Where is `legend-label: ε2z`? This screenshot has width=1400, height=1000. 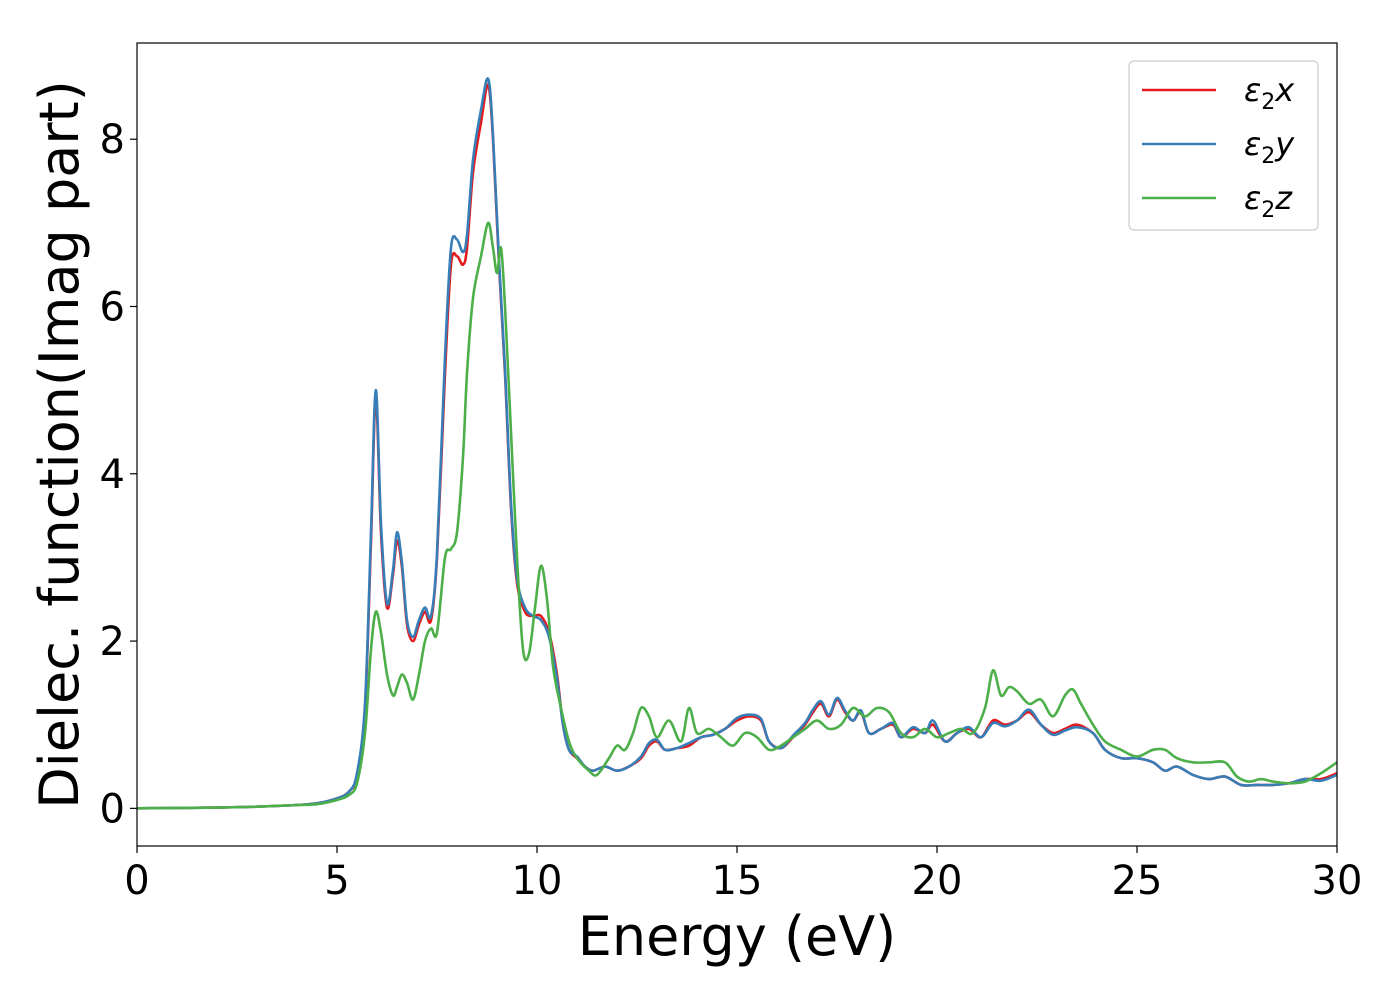
legend-label: ε2z is located at coordinates (1268, 201).